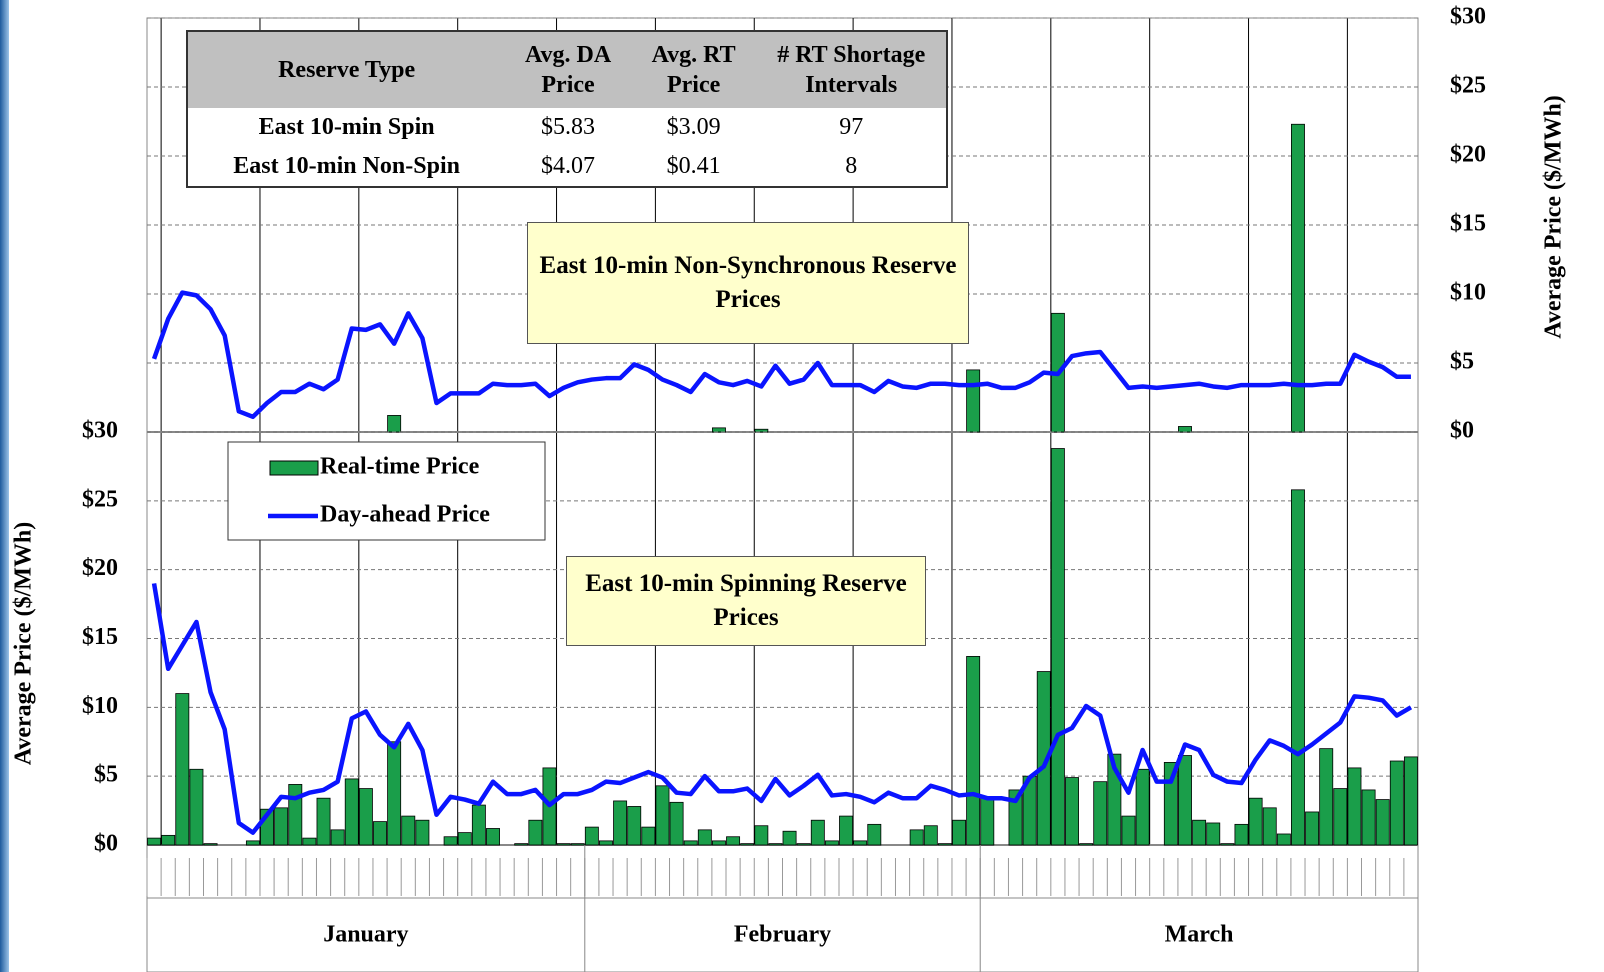 The width and height of the screenshot is (1604, 972). I want to click on y-tick-label: $5, so click(1462, 362).